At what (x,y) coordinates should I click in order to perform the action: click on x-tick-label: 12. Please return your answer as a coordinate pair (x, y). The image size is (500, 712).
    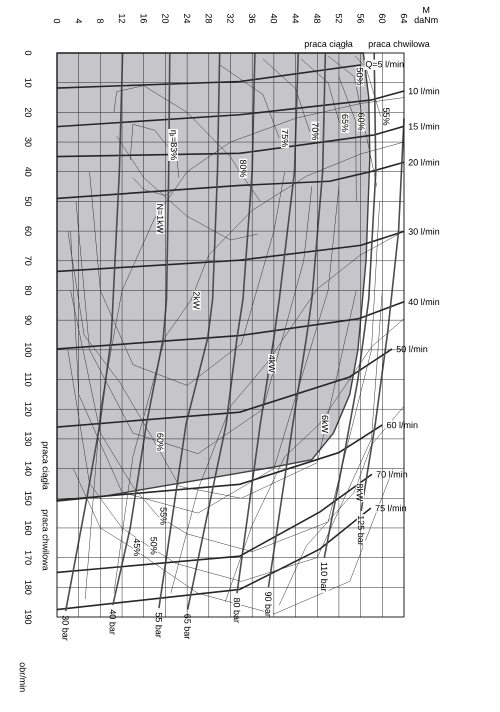
    Looking at the image, I should click on (122, 19).